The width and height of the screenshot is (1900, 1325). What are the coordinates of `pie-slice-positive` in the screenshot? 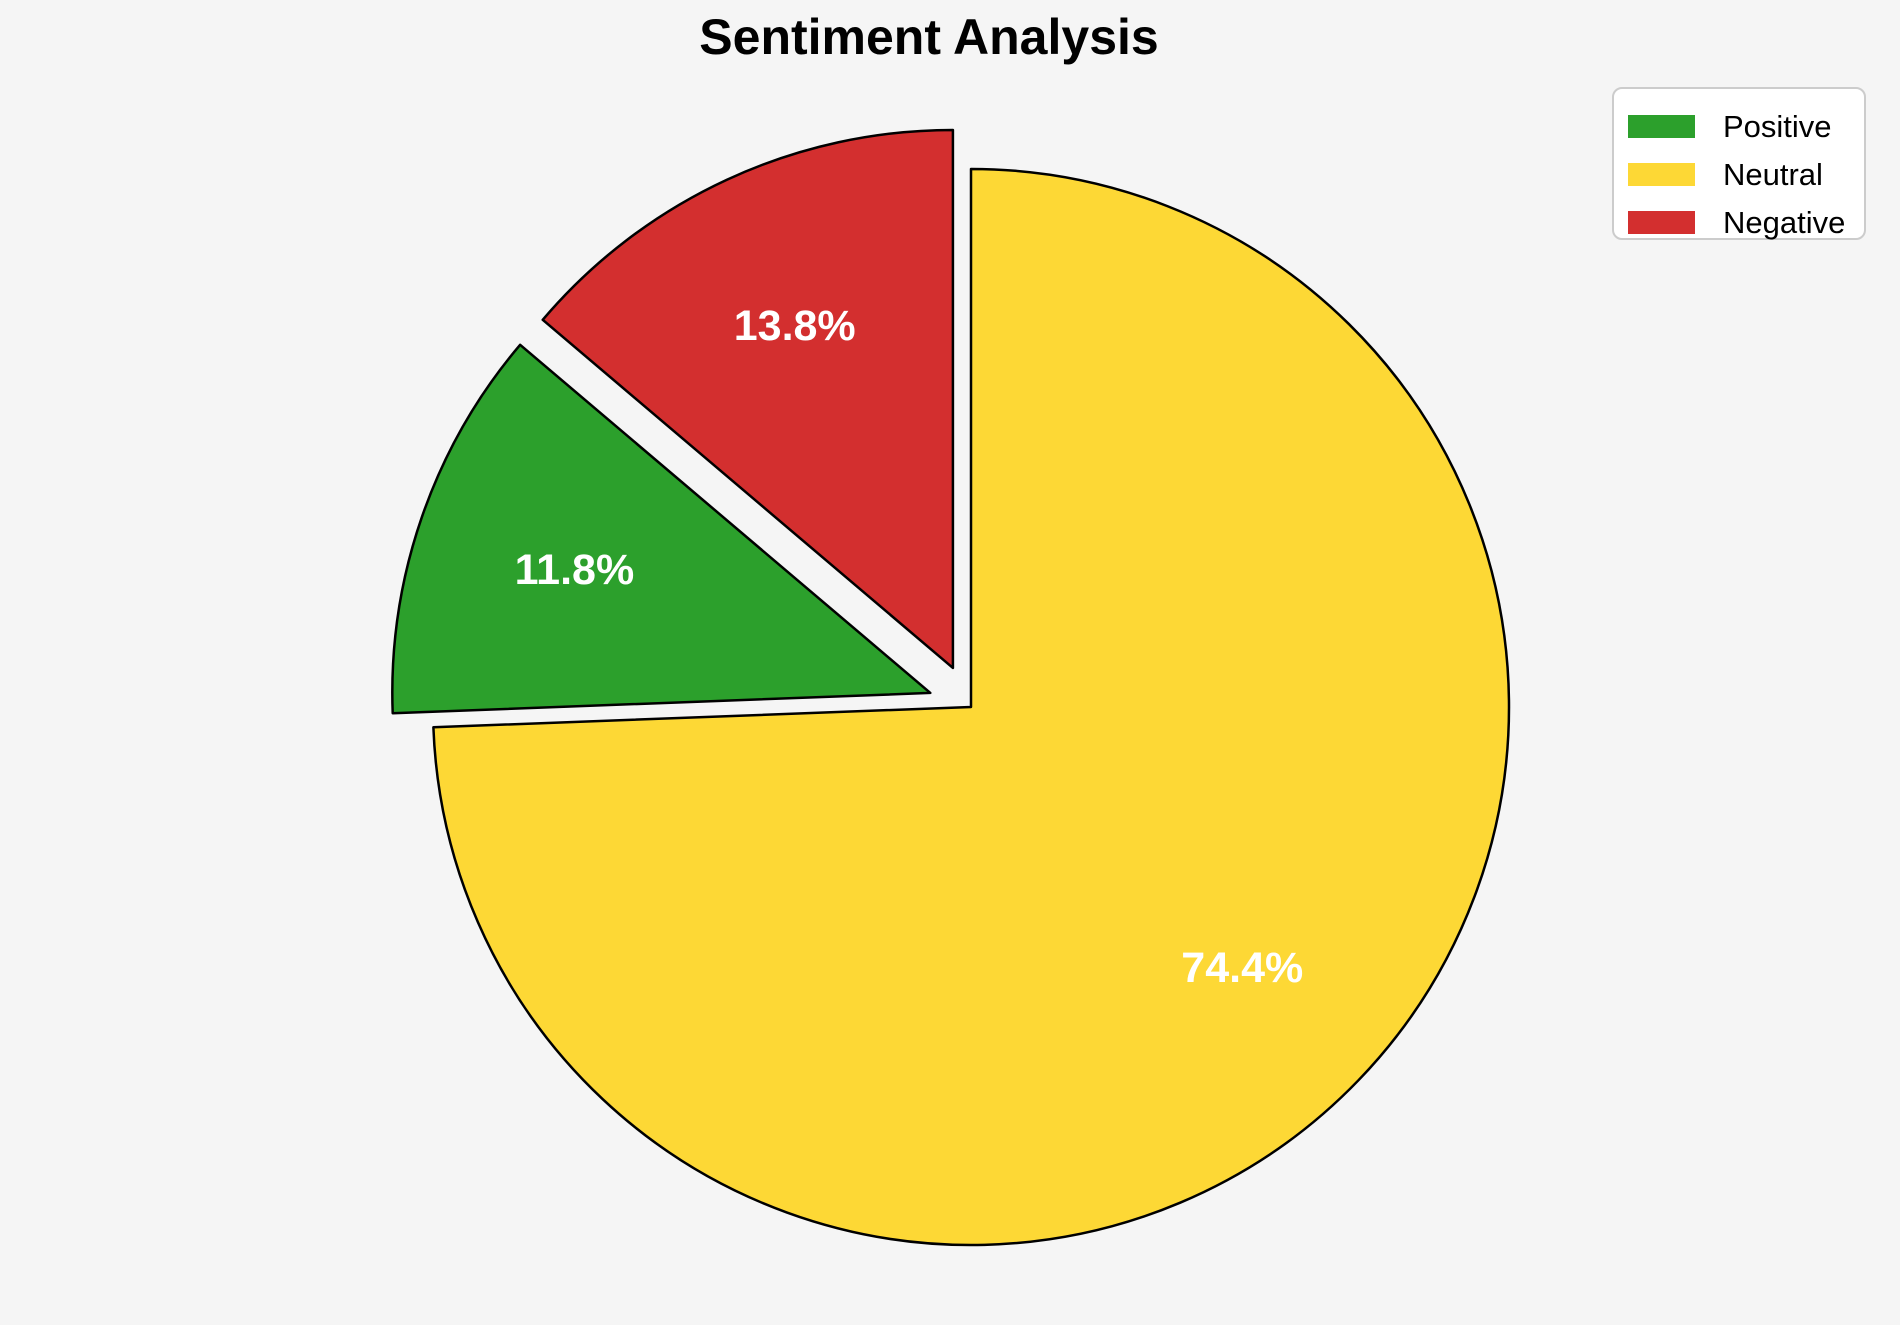 It's located at (661, 529).